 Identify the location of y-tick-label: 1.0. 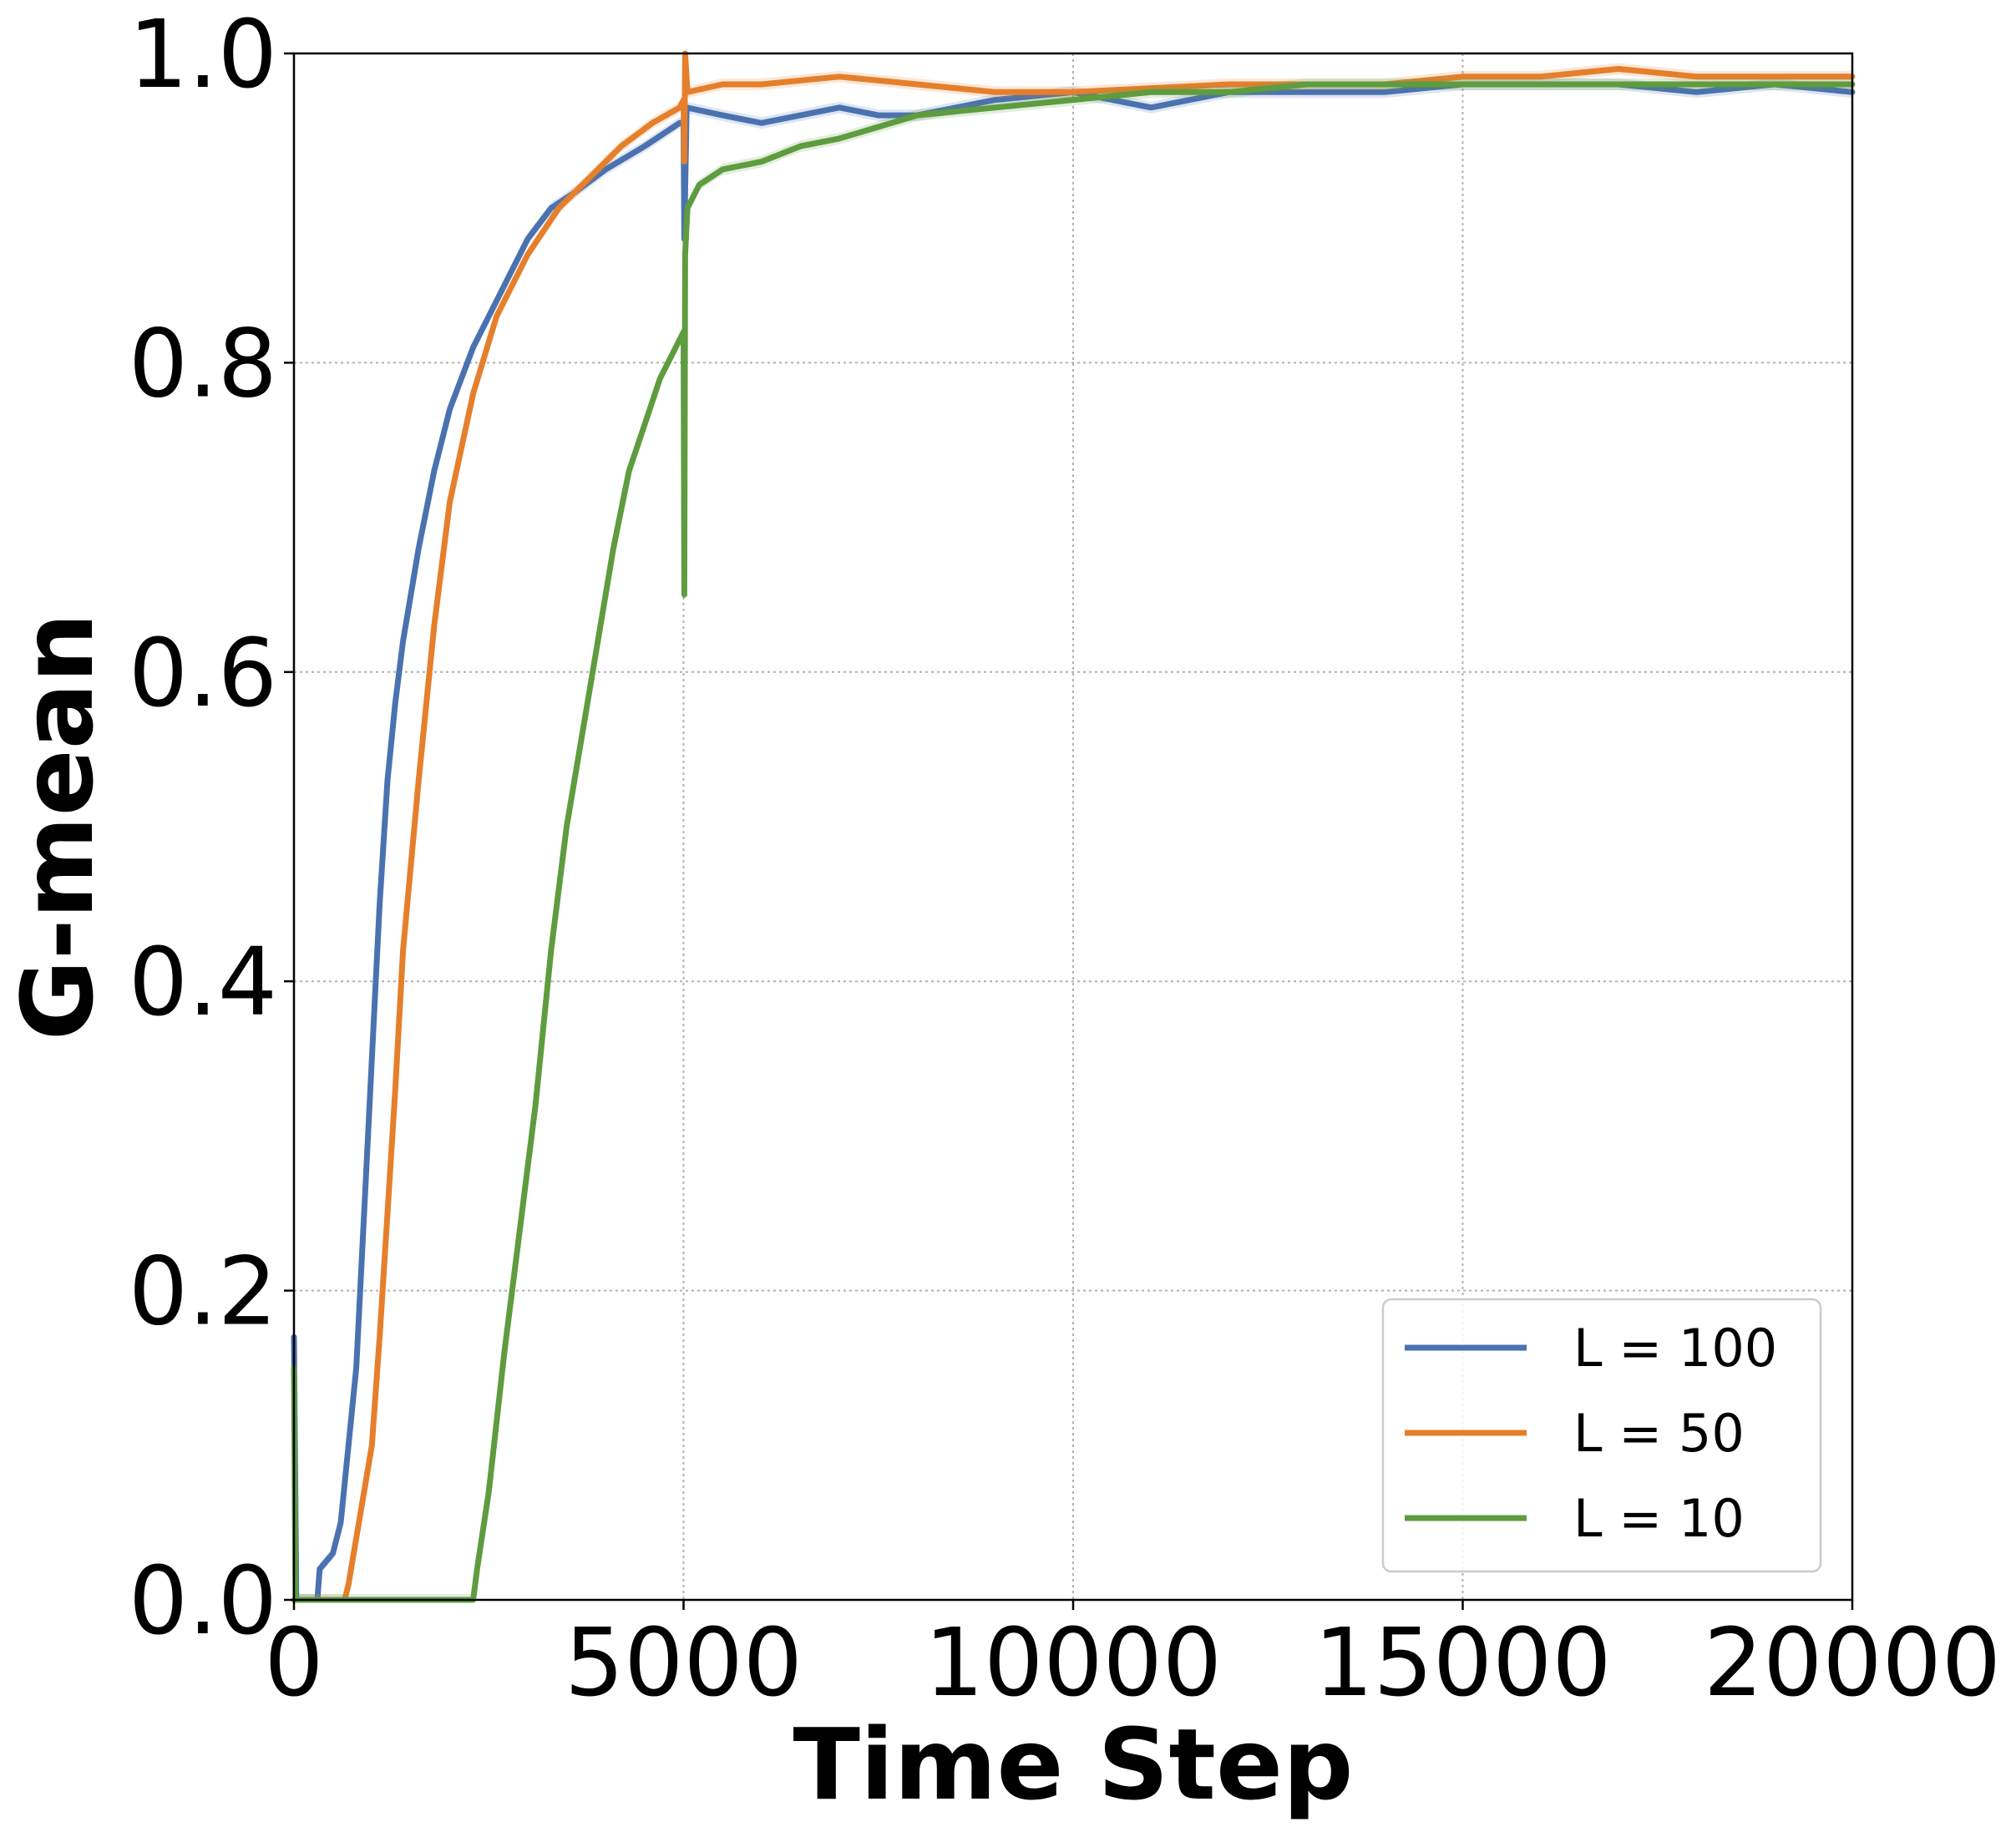
(203, 55).